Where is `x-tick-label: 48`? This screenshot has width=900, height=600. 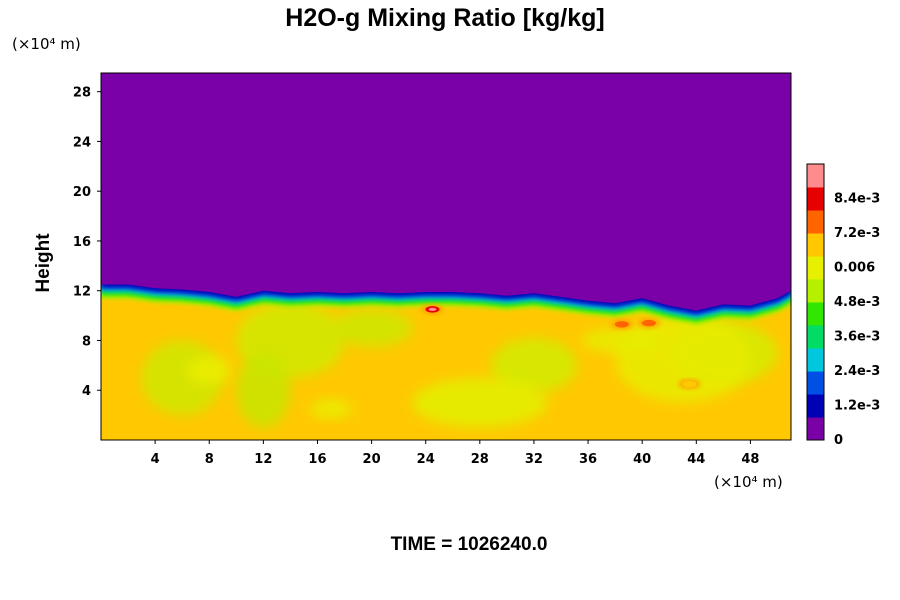 x-tick-label: 48 is located at coordinates (750, 459).